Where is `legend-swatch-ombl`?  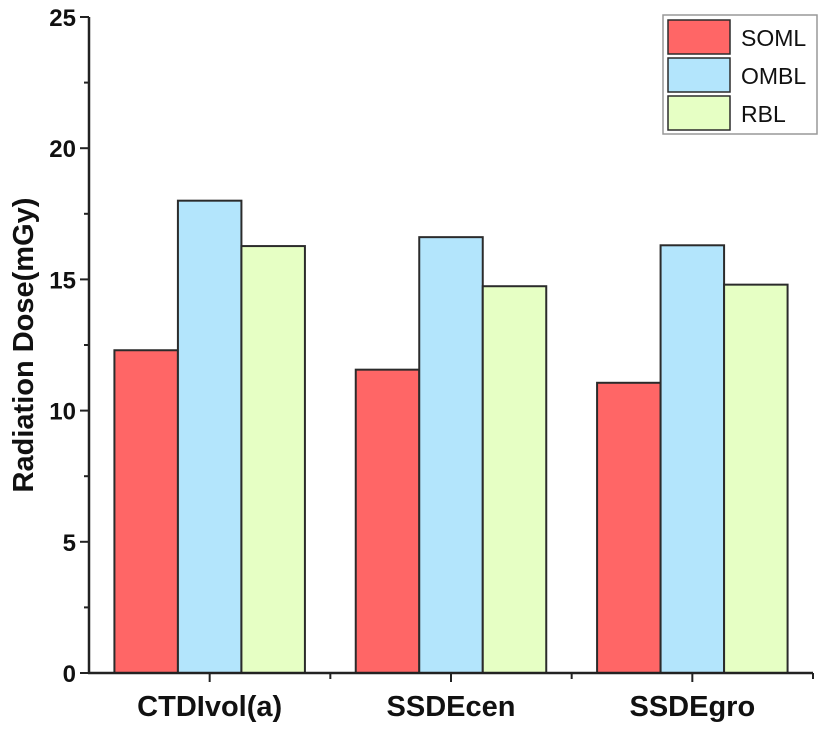
legend-swatch-ombl is located at coordinates (699, 75).